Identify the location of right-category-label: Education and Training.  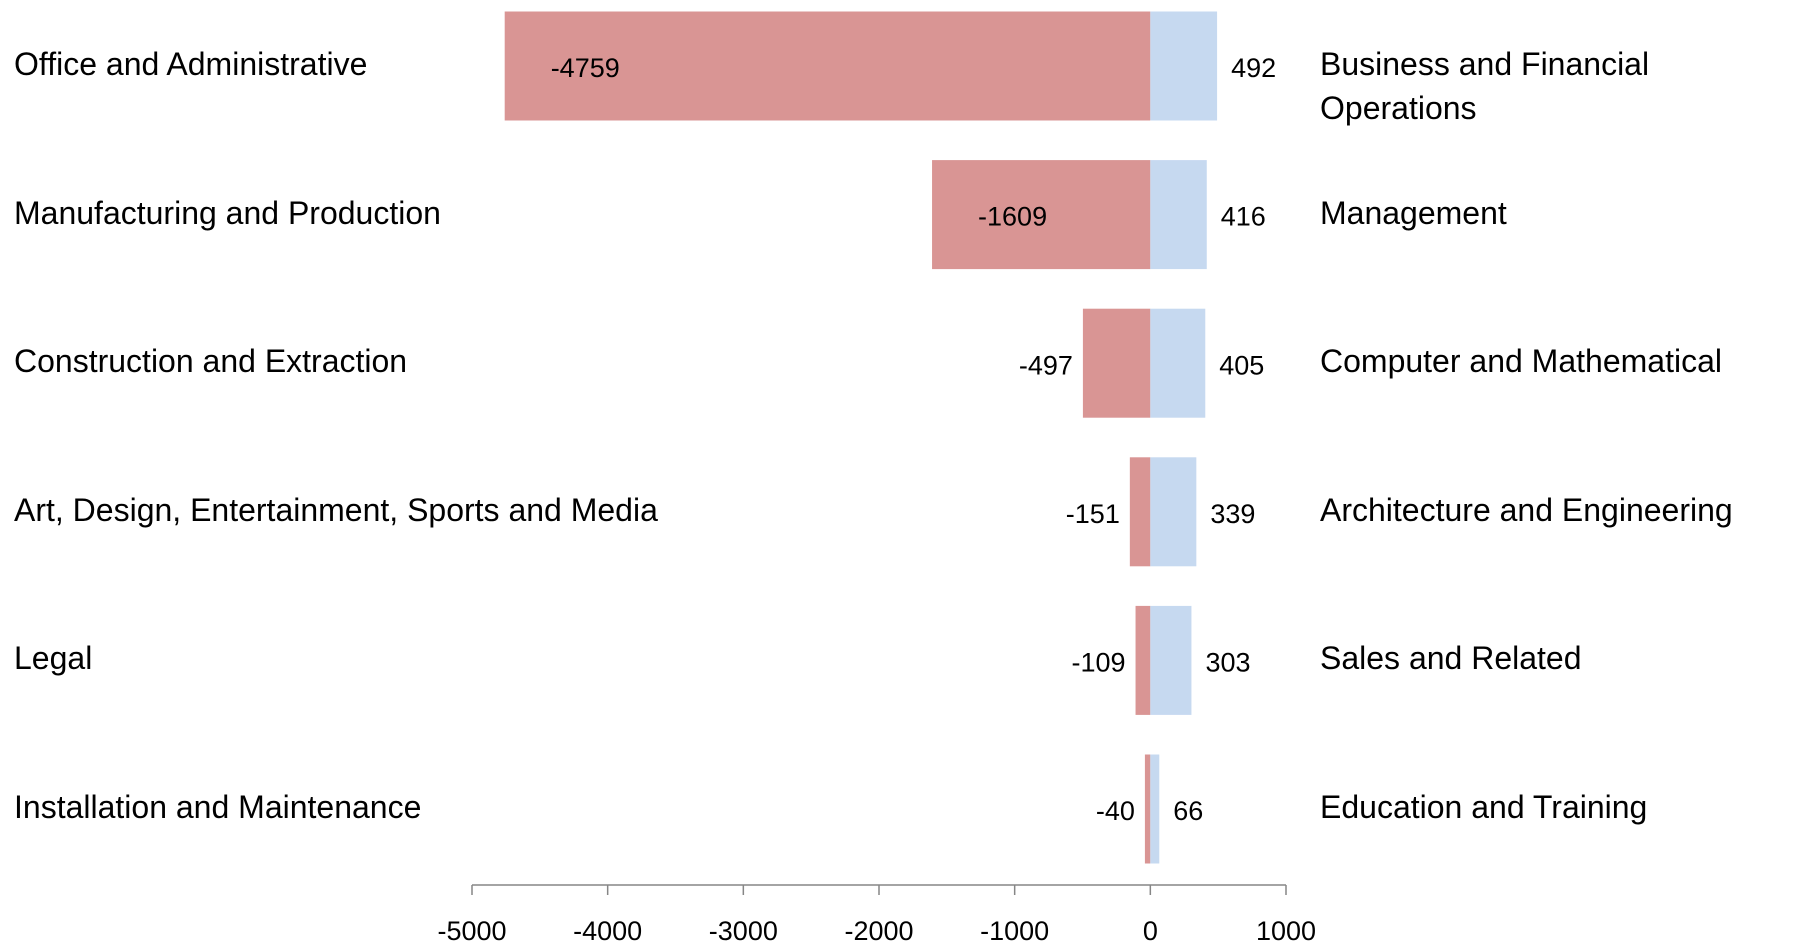
(1484, 807).